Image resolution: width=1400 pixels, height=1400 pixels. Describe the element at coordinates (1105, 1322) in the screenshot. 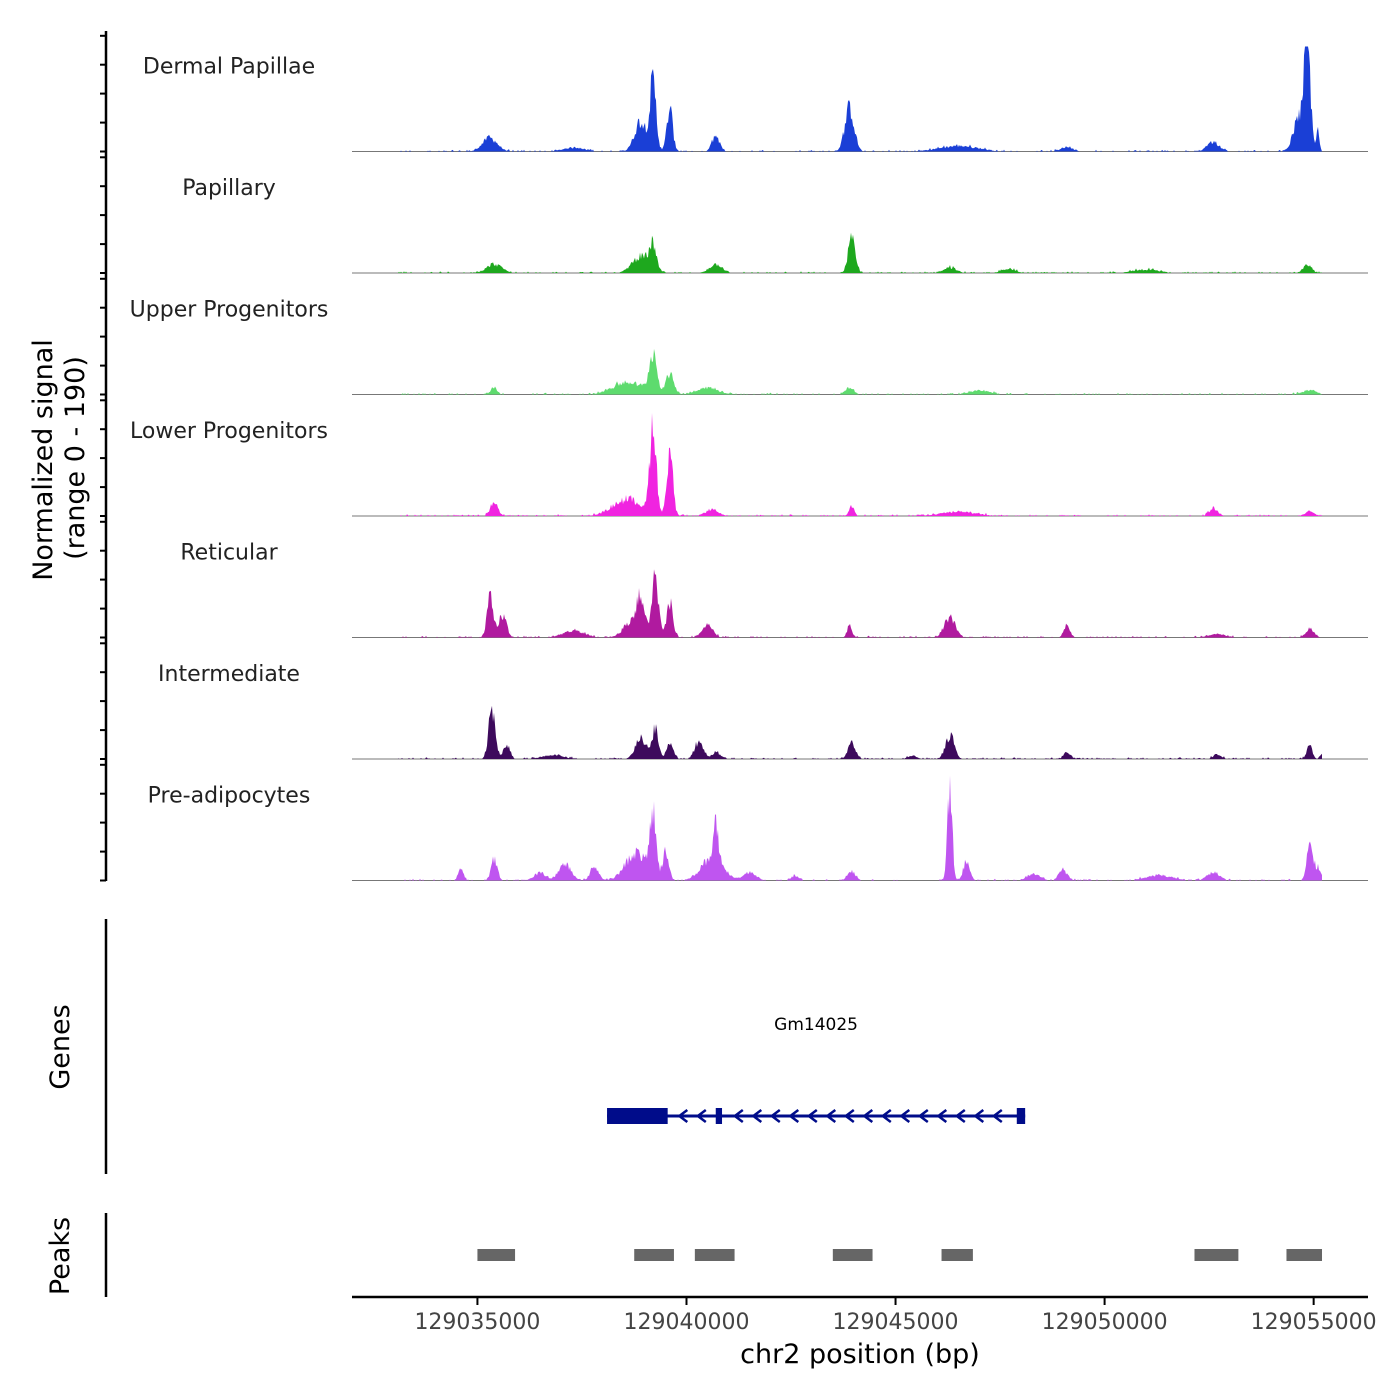

I see `x-tick-label: 129050000` at that location.